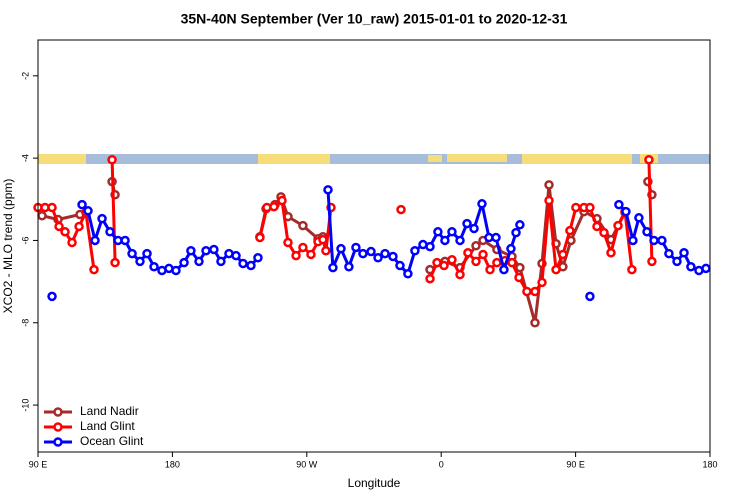 The width and height of the screenshot is (750, 500). I want to click on y-tick-label: -4, so click(25, 158).